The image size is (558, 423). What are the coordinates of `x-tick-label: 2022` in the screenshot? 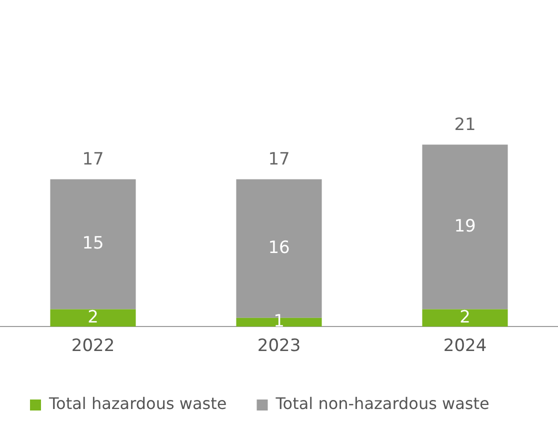 It's located at (93, 346).